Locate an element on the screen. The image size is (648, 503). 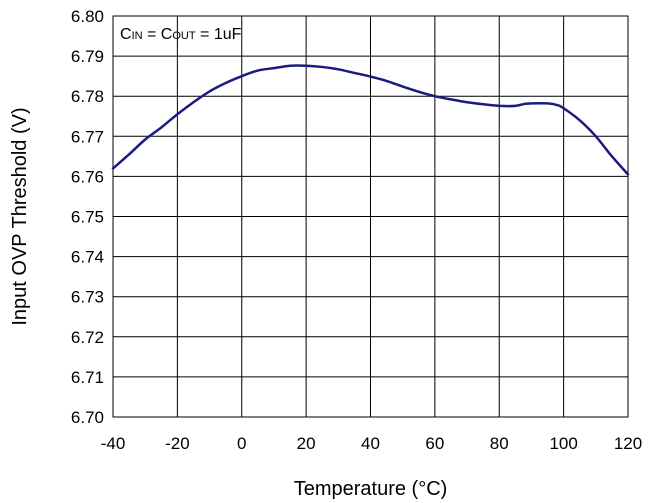
x-tick-label: -40 is located at coordinates (113, 443).